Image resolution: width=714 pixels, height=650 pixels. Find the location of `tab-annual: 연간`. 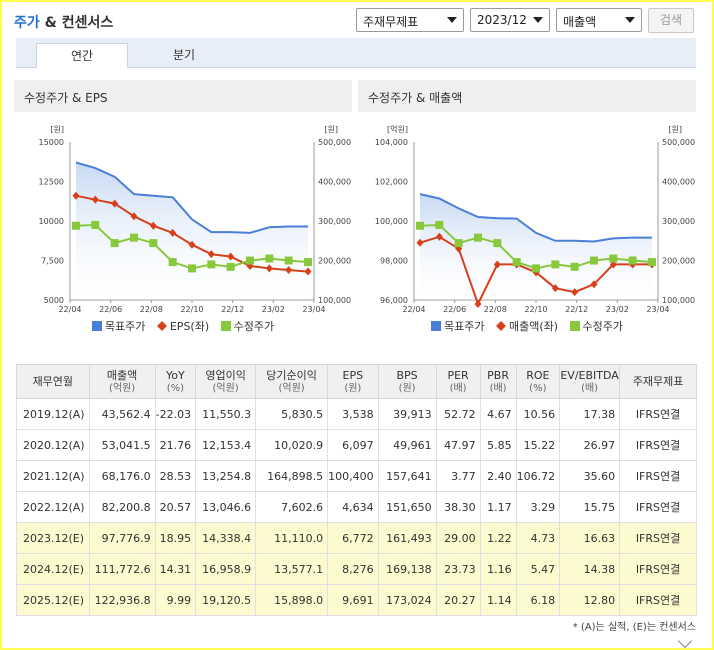

tab-annual: 연간 is located at coordinates (82, 55).